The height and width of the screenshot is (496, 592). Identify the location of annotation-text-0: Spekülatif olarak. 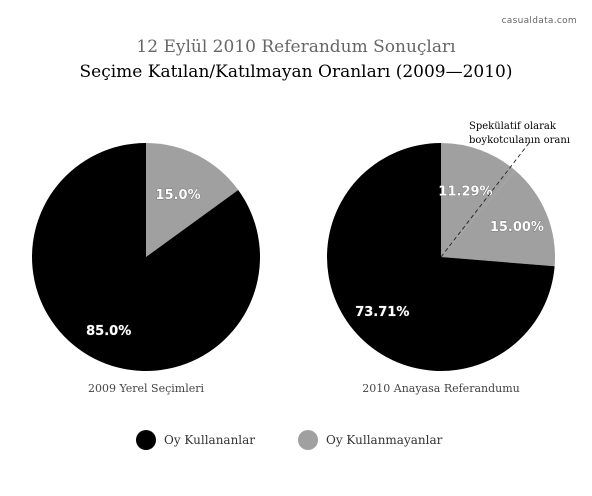
(513, 126).